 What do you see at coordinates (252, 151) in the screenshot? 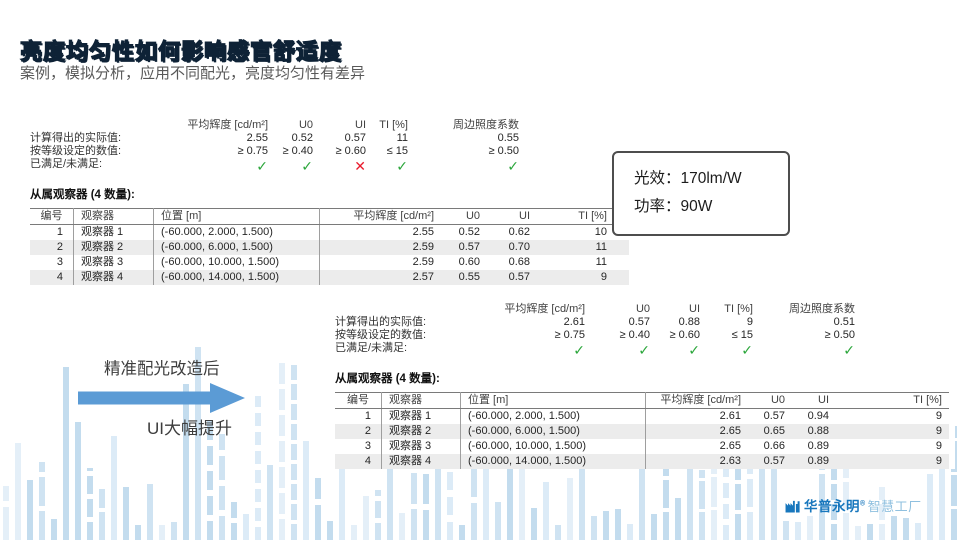
I see `metric-value: ≥ 0.75` at bounding box center [252, 151].